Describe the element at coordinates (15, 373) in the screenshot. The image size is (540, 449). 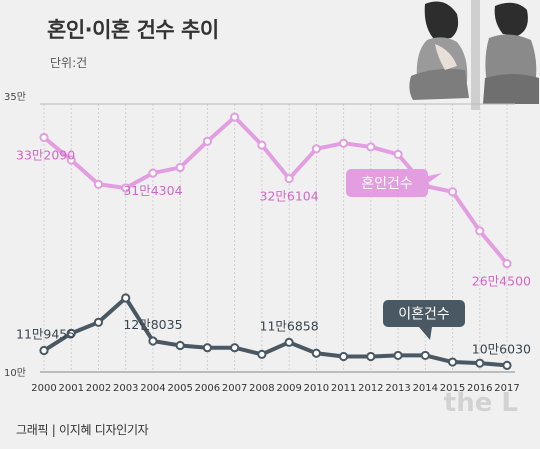
I see `y-tick-label: 10만` at that location.